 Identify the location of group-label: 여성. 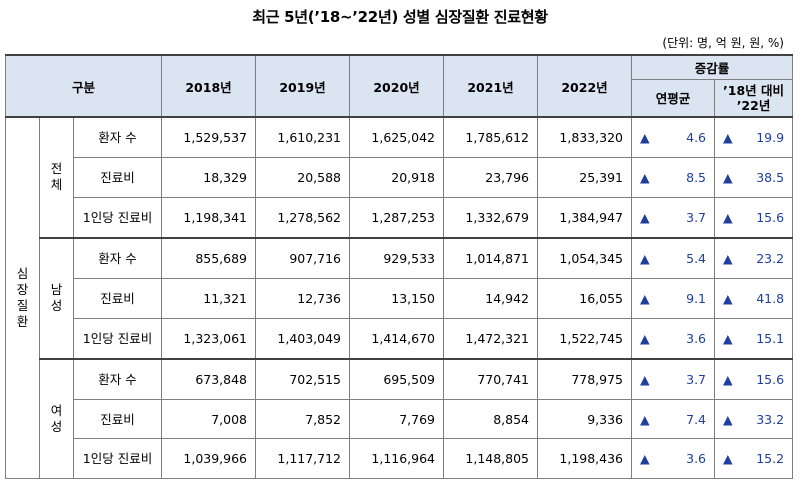
(56, 418).